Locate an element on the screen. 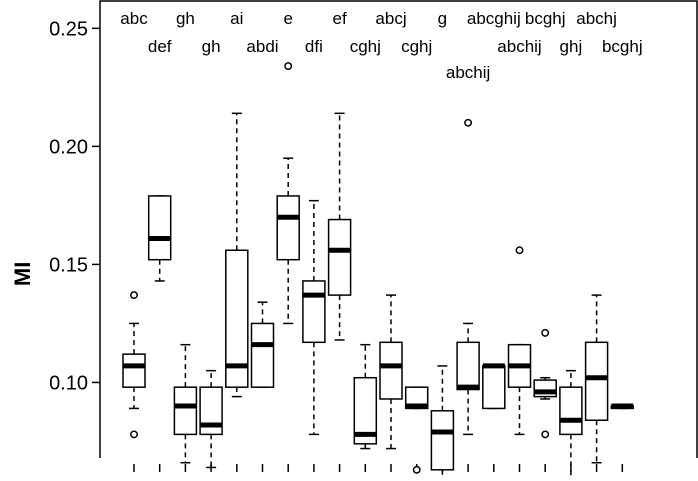 The width and height of the screenshot is (698, 481). group-letters-label: ef is located at coordinates (340, 18).